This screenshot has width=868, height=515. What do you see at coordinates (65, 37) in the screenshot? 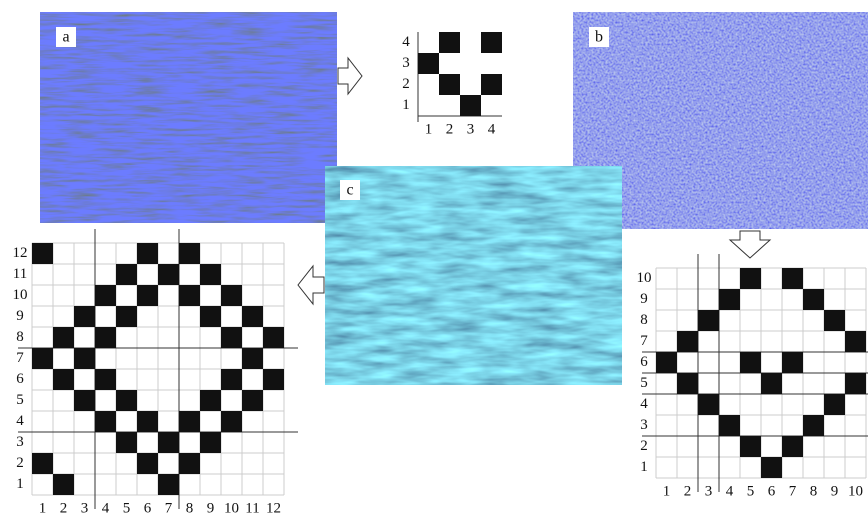
I see `panel-label: a` at bounding box center [65, 37].